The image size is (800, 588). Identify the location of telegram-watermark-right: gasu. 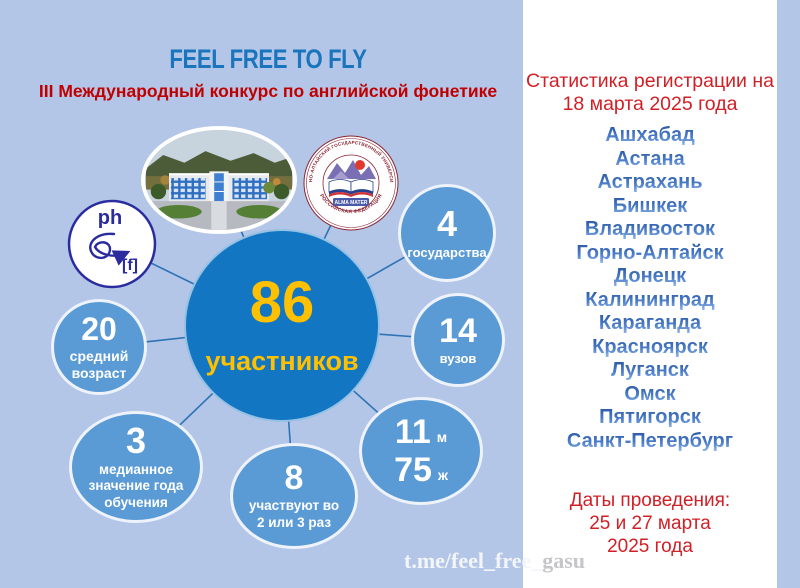
(564, 560).